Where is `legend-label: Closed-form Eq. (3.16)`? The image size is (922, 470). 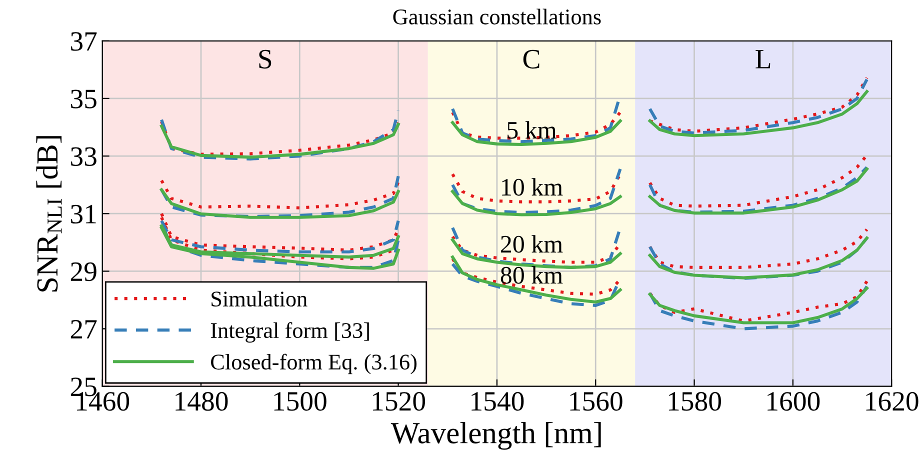
legend-label: Closed-form Eq. (3.16) is located at coordinates (314, 364).